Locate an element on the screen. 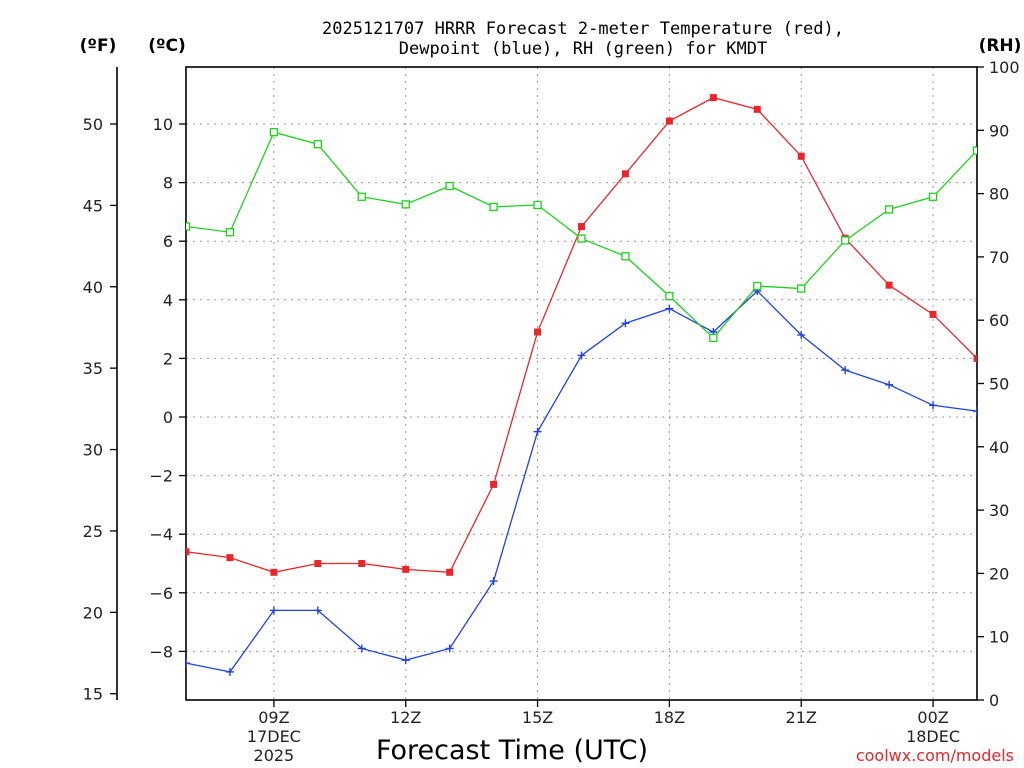 Image resolution: width=1024 pixels, height=768 pixels. celsius-tick-label: 2 is located at coordinates (168, 358).